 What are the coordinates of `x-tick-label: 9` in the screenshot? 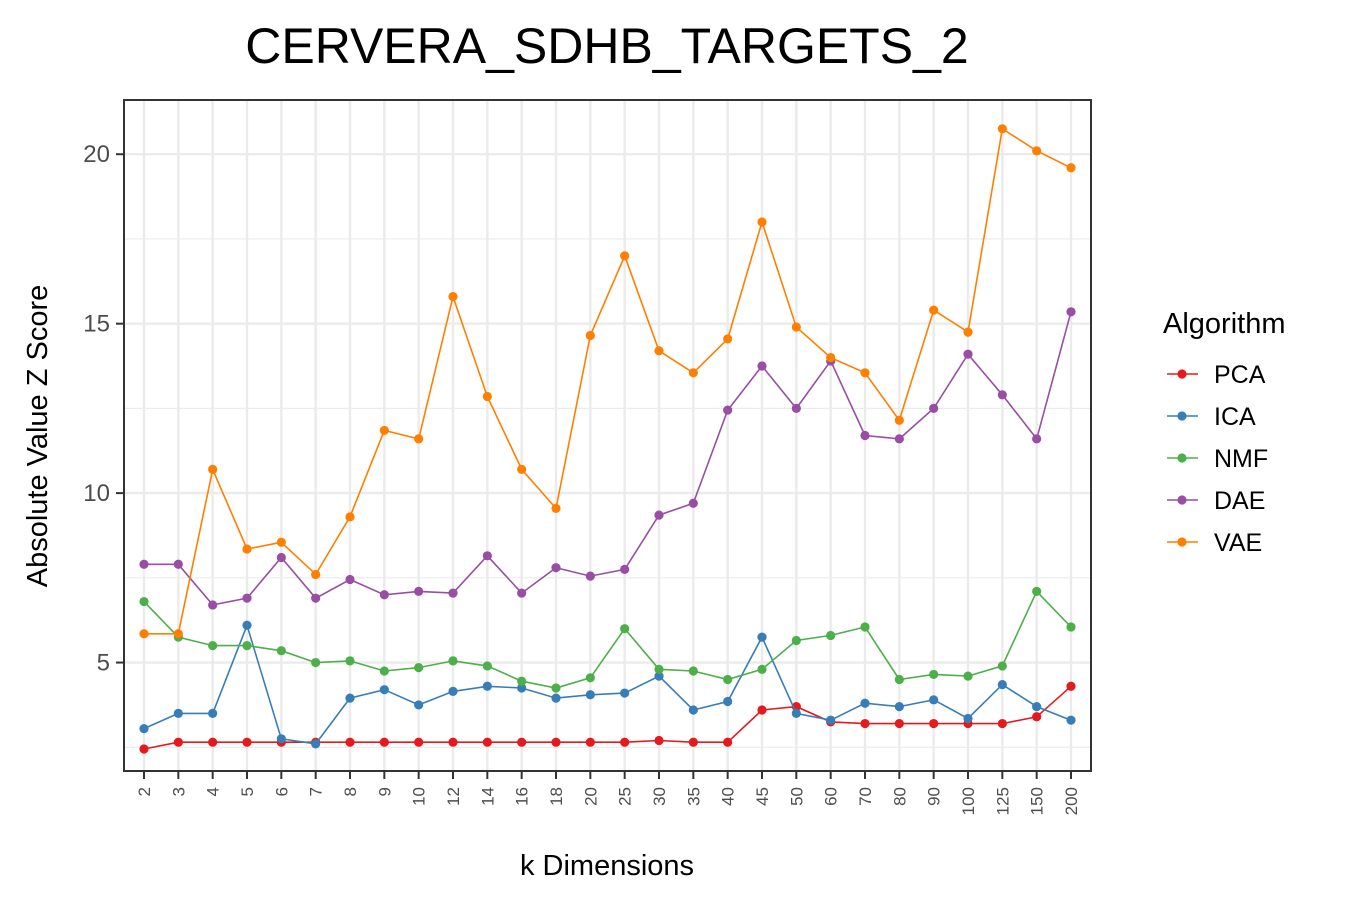 It's located at (384, 791).